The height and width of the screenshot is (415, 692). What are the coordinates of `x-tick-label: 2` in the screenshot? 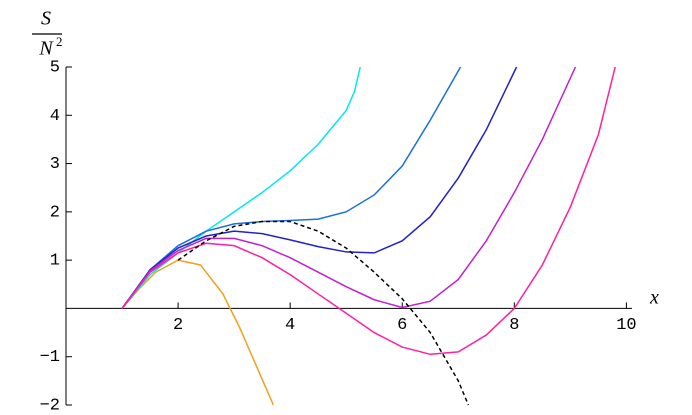 It's located at (178, 325).